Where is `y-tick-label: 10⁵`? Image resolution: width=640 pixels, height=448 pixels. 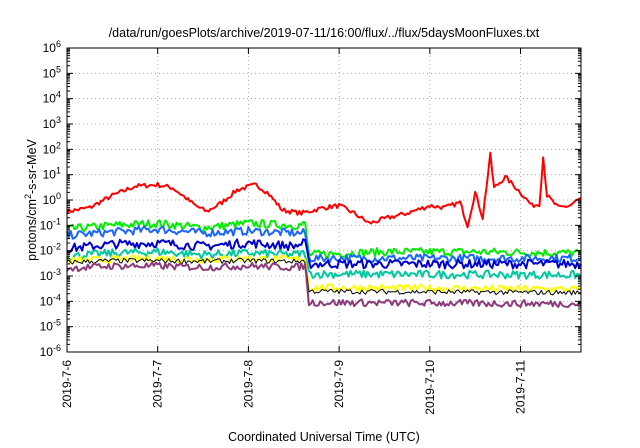 y-tick-label: 10⁵ is located at coordinates (52, 72).